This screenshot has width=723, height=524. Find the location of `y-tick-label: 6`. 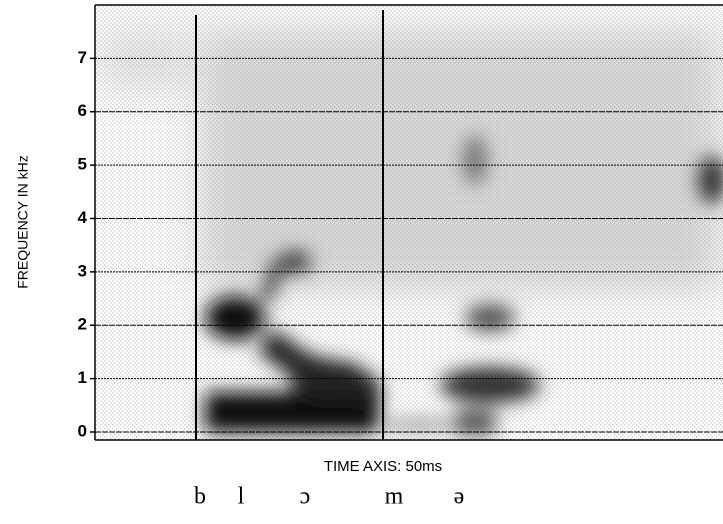

y-tick-label: 6 is located at coordinates (82, 110).